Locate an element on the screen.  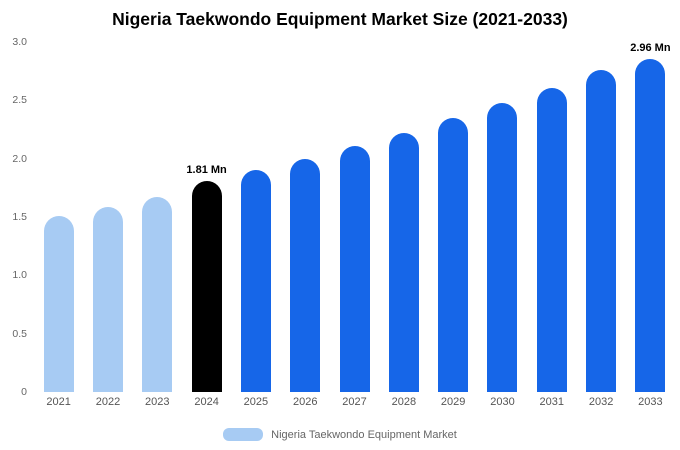
bar-2030 is located at coordinates (502, 247).